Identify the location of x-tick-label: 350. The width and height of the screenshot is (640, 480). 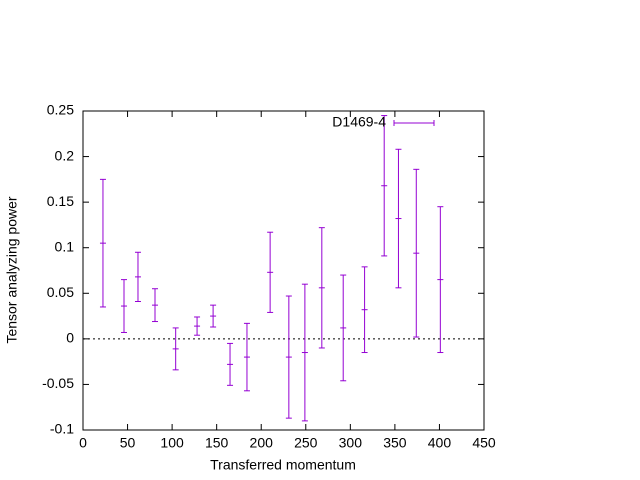
(395, 443).